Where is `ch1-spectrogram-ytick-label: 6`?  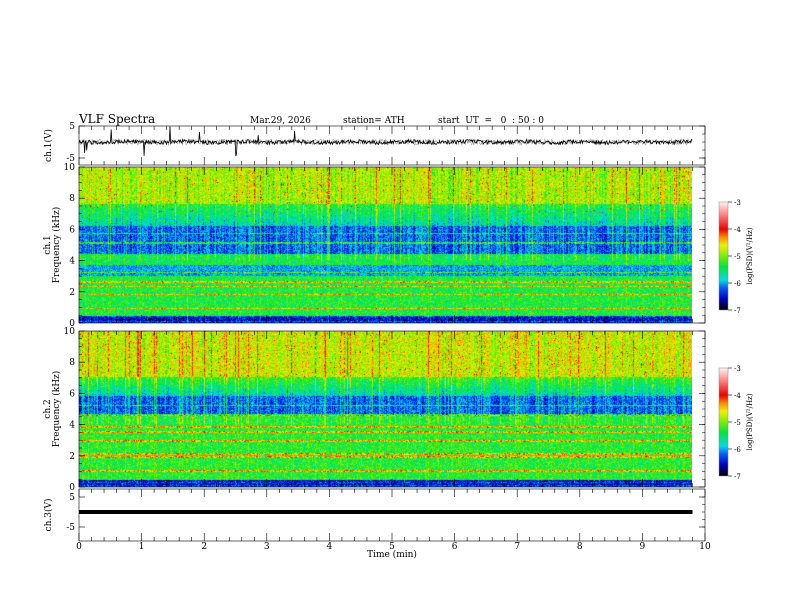 ch1-spectrogram-ytick-label: 6 is located at coordinates (72, 230).